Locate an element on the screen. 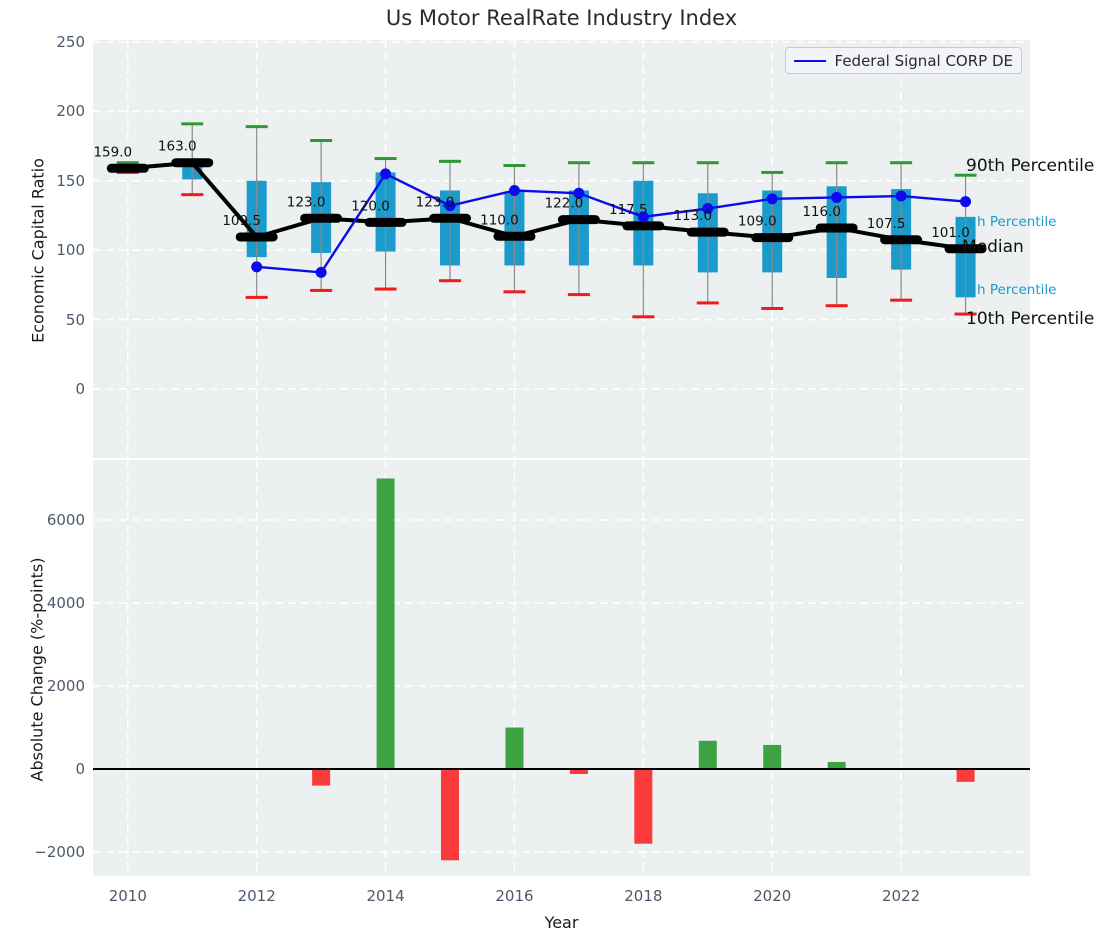 This screenshot has height=942, width=1107. company-series-line is located at coordinates (611, 223).